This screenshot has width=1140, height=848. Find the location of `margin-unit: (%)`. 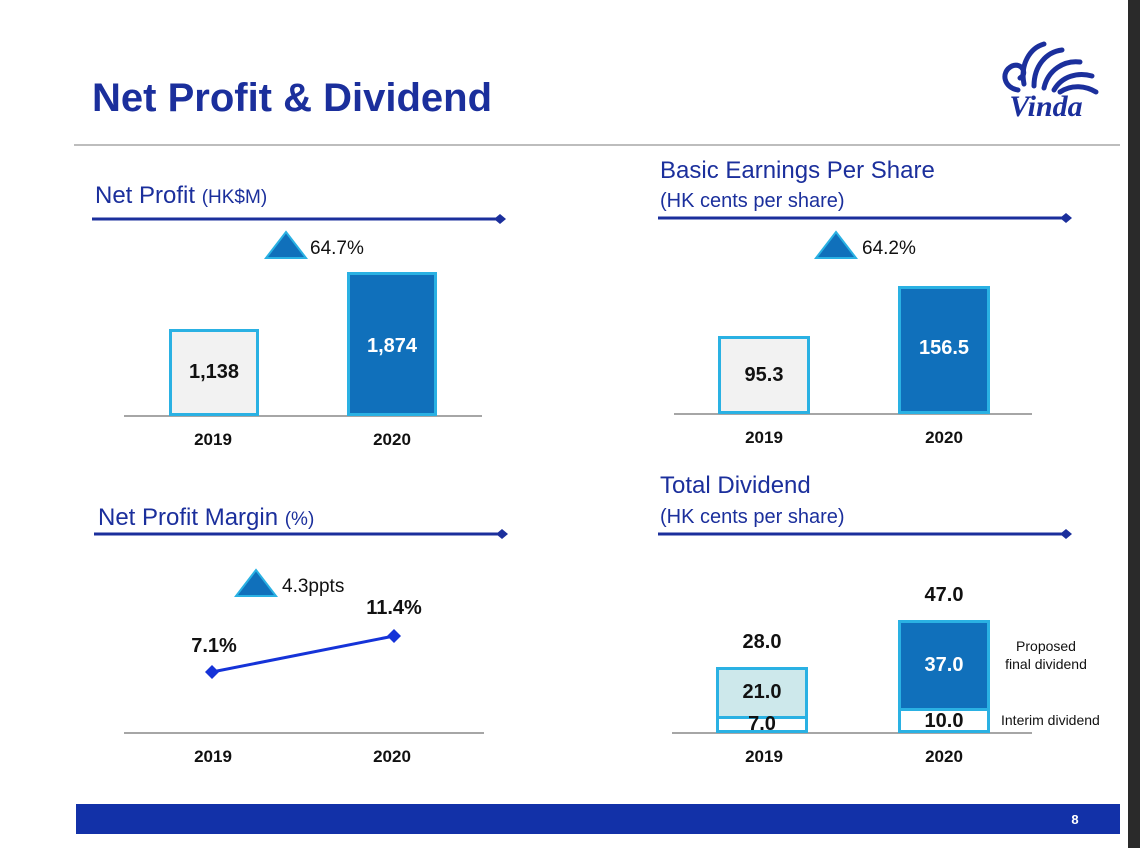

margin-unit: (%) is located at coordinates (299, 519).